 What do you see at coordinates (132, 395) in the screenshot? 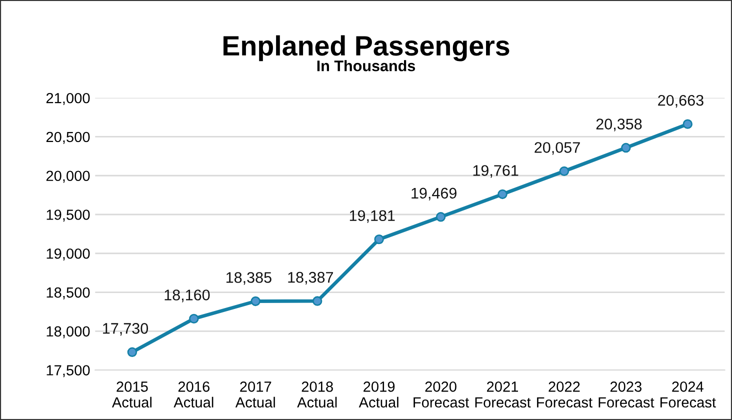
I see `x-tick-label: 2015 Actual` at bounding box center [132, 395].